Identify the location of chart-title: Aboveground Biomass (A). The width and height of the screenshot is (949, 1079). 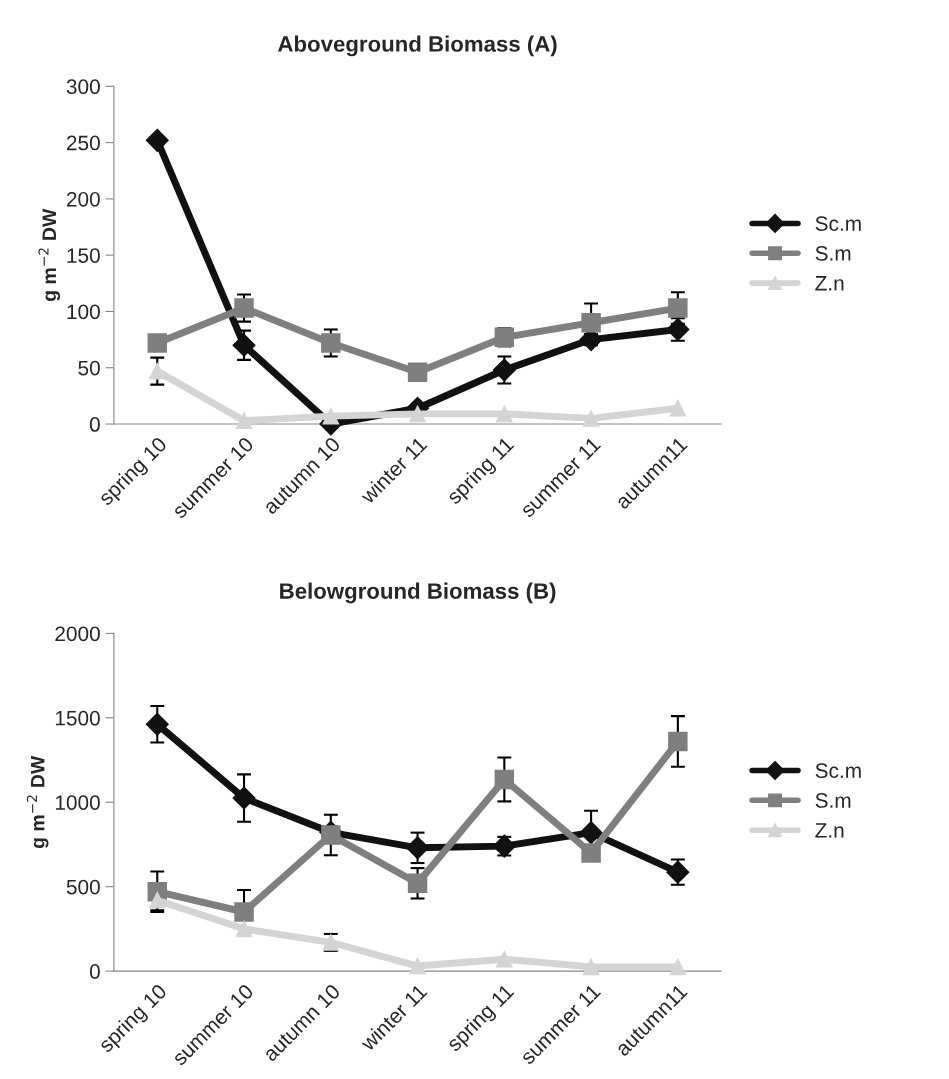
(417, 46).